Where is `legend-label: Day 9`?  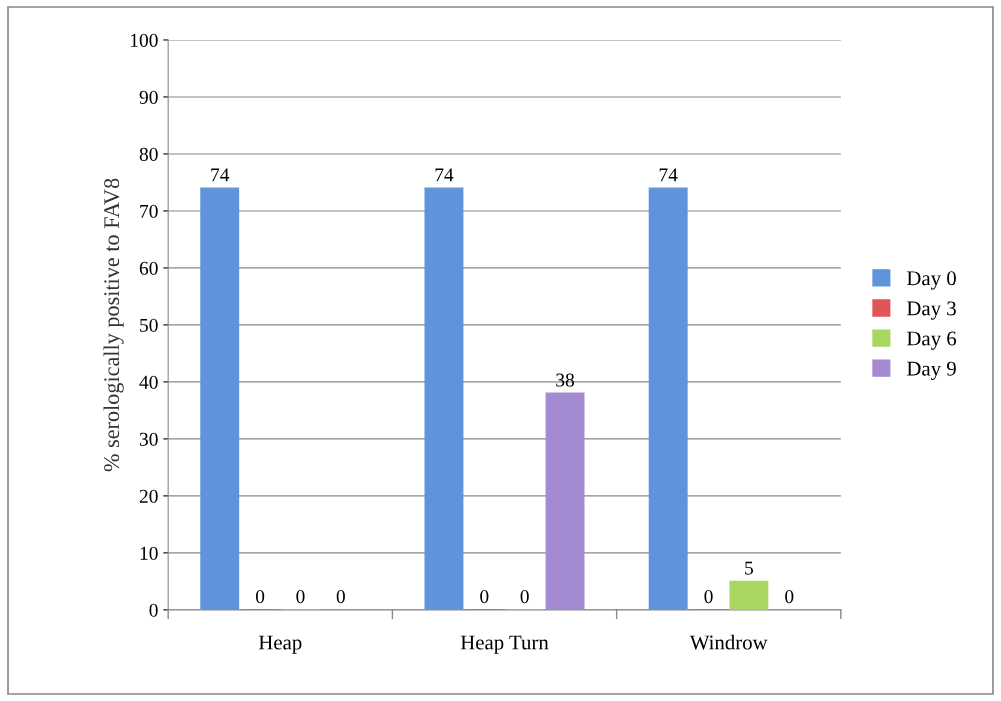 legend-label: Day 9 is located at coordinates (931, 370).